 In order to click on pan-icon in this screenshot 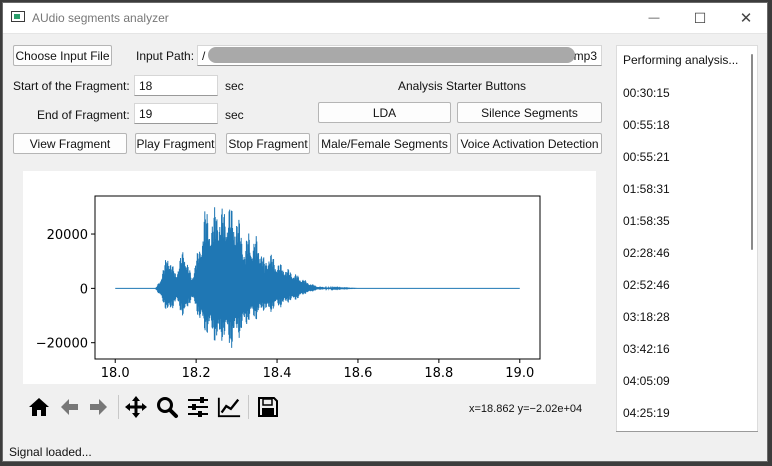, I will do `click(136, 407)`.